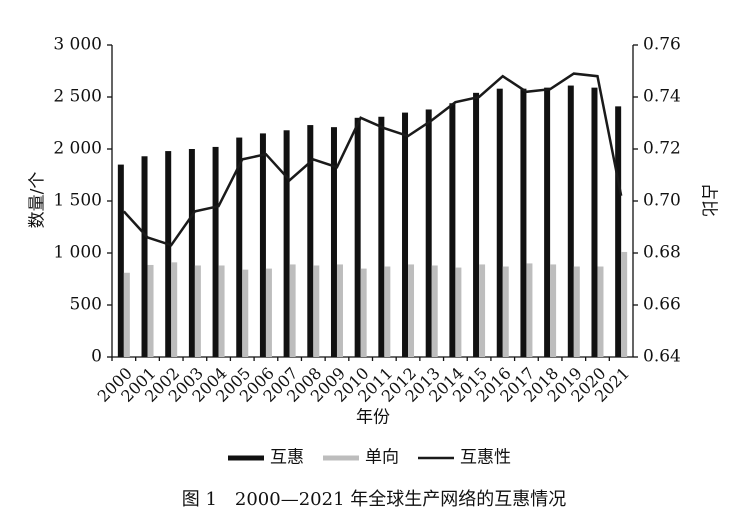  What do you see at coordinates (77, 253) in the screenshot?
I see `y-tick-label: 1 000` at bounding box center [77, 253].